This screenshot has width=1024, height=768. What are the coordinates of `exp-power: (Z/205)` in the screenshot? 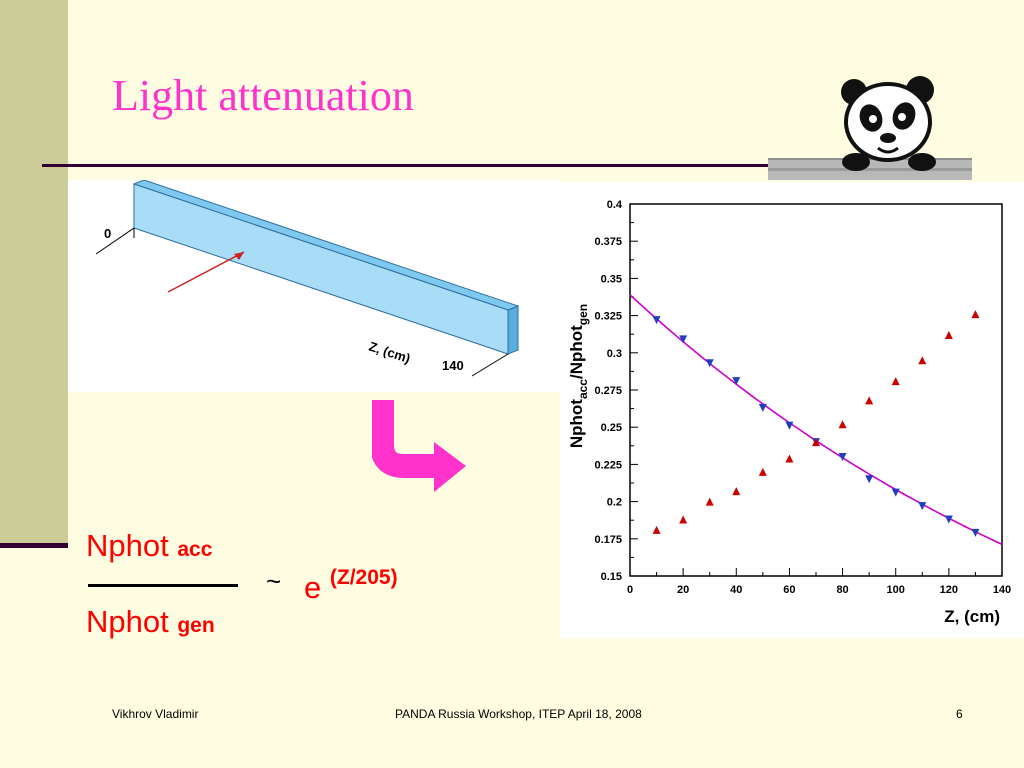 It's located at (363, 577).